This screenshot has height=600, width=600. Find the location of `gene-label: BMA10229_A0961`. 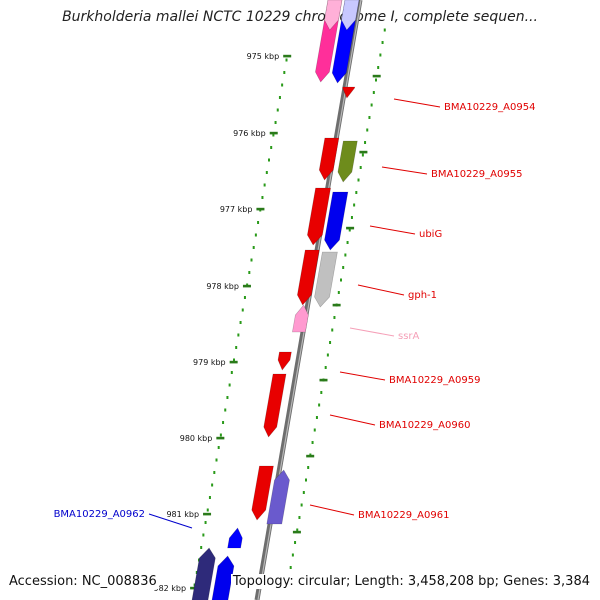

gene-label: BMA10229_A0961 is located at coordinates (403, 515).